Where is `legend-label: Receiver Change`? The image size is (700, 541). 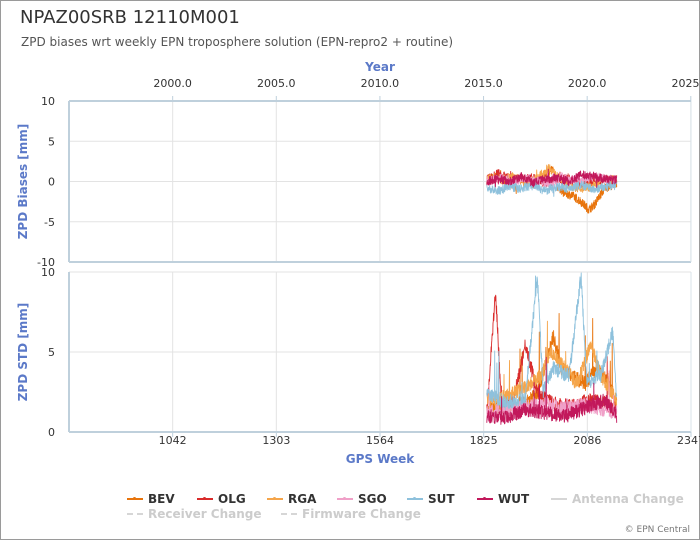
legend-label: Receiver Change is located at coordinates (205, 514).